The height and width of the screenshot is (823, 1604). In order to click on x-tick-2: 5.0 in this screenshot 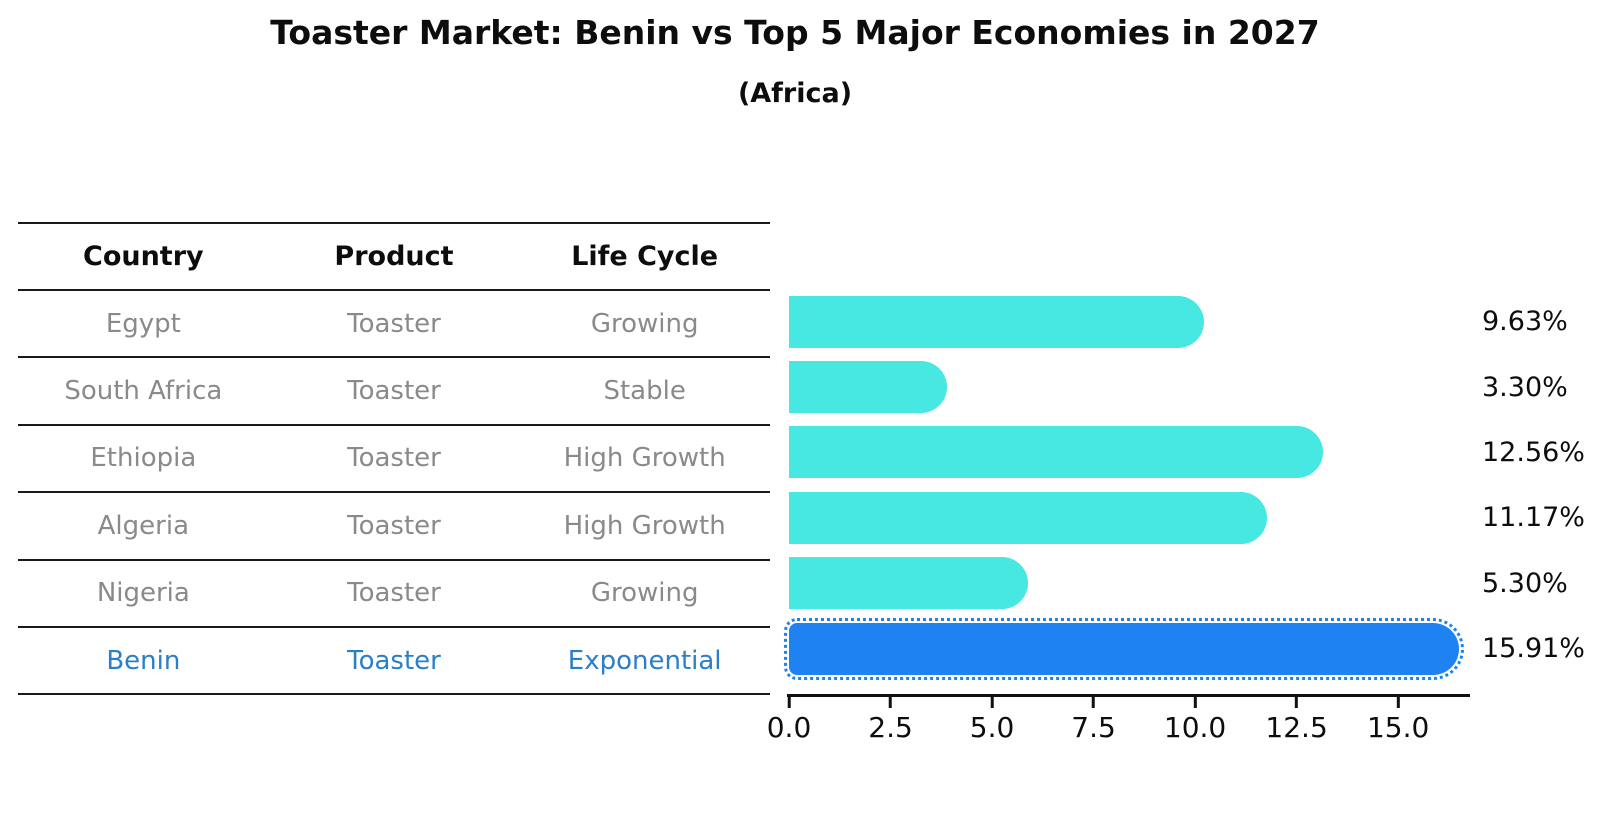, I will do `click(992, 720)`.